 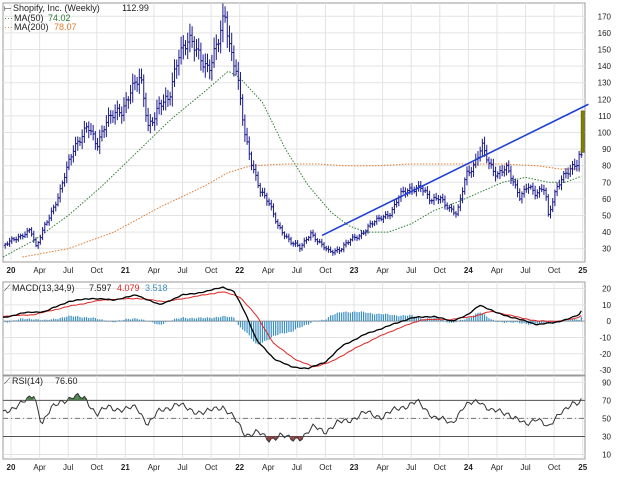 What do you see at coordinates (11, 270) in the screenshot?
I see `x-tick-label: 20` at bounding box center [11, 270].